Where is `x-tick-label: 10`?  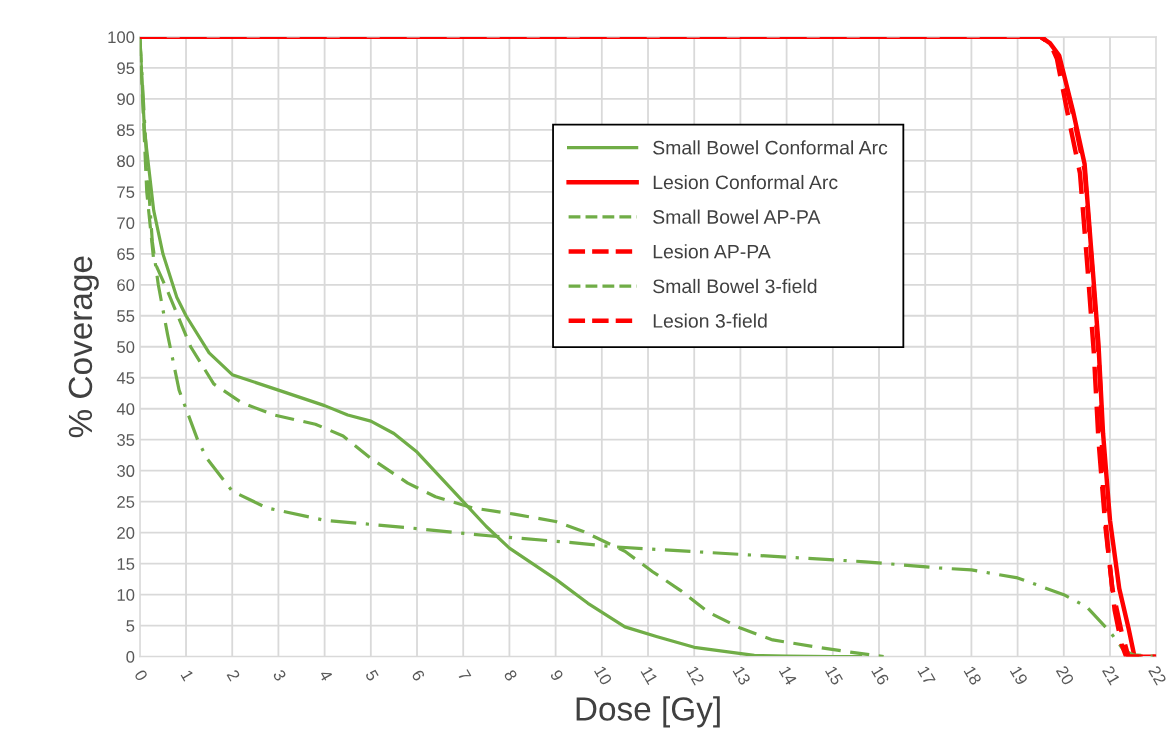 x-tick-label: 10 is located at coordinates (603, 675).